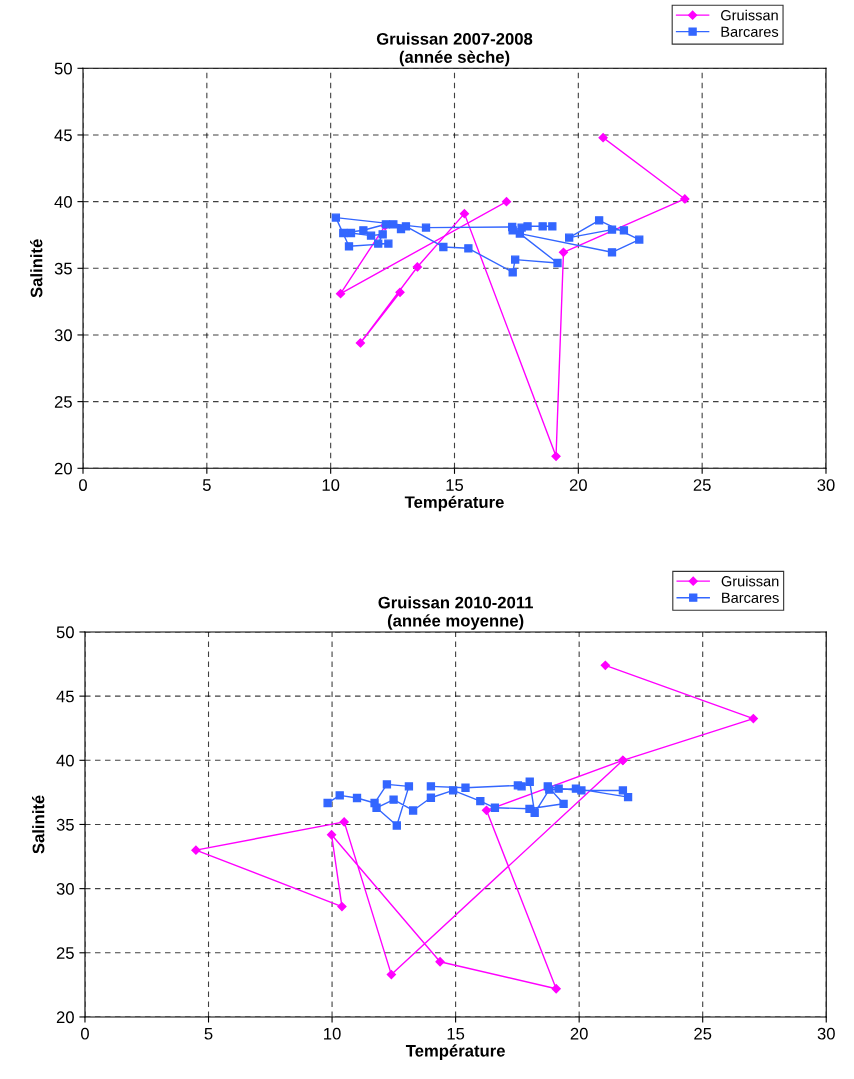  Describe the element at coordinates (455, 613) in the screenshot. I see `chart-title: Gruissan 2010-2011 (année moyenne)` at that location.